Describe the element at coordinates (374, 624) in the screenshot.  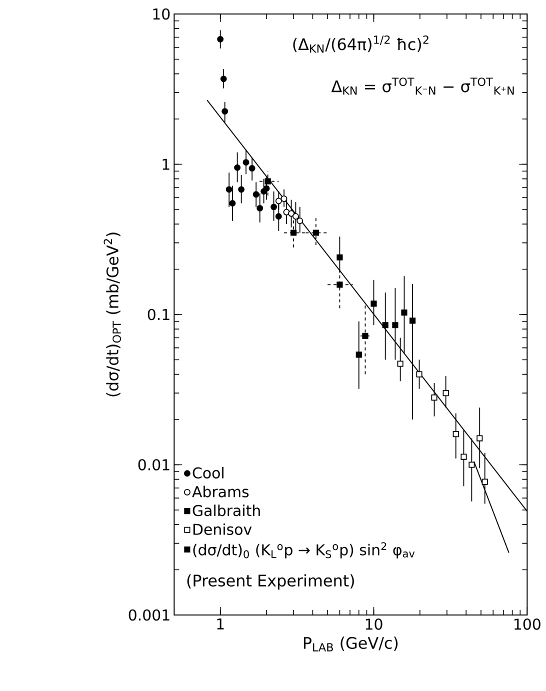
I see `x-tick-label: 10` at that location.